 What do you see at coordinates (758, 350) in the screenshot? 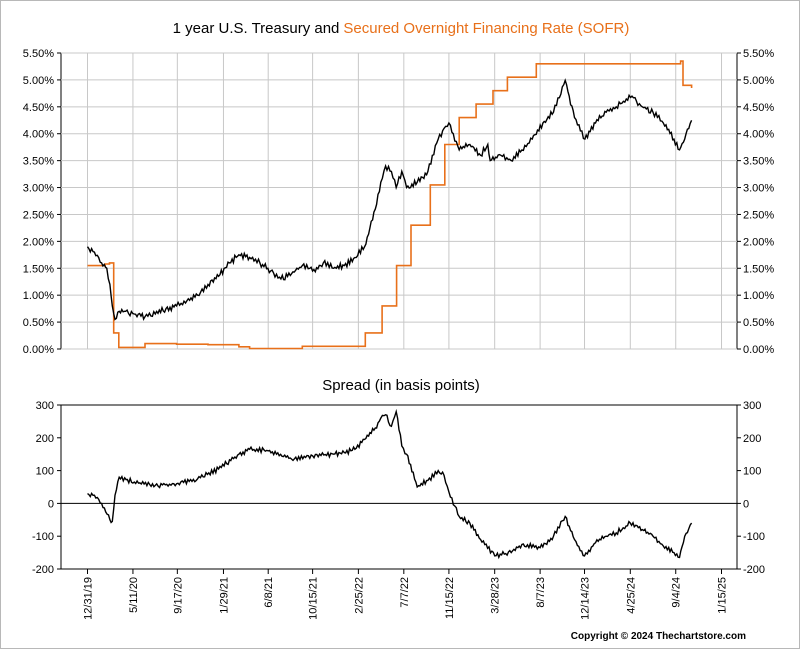
I see `top-y-tick-label-right: 0.00%` at bounding box center [758, 350].